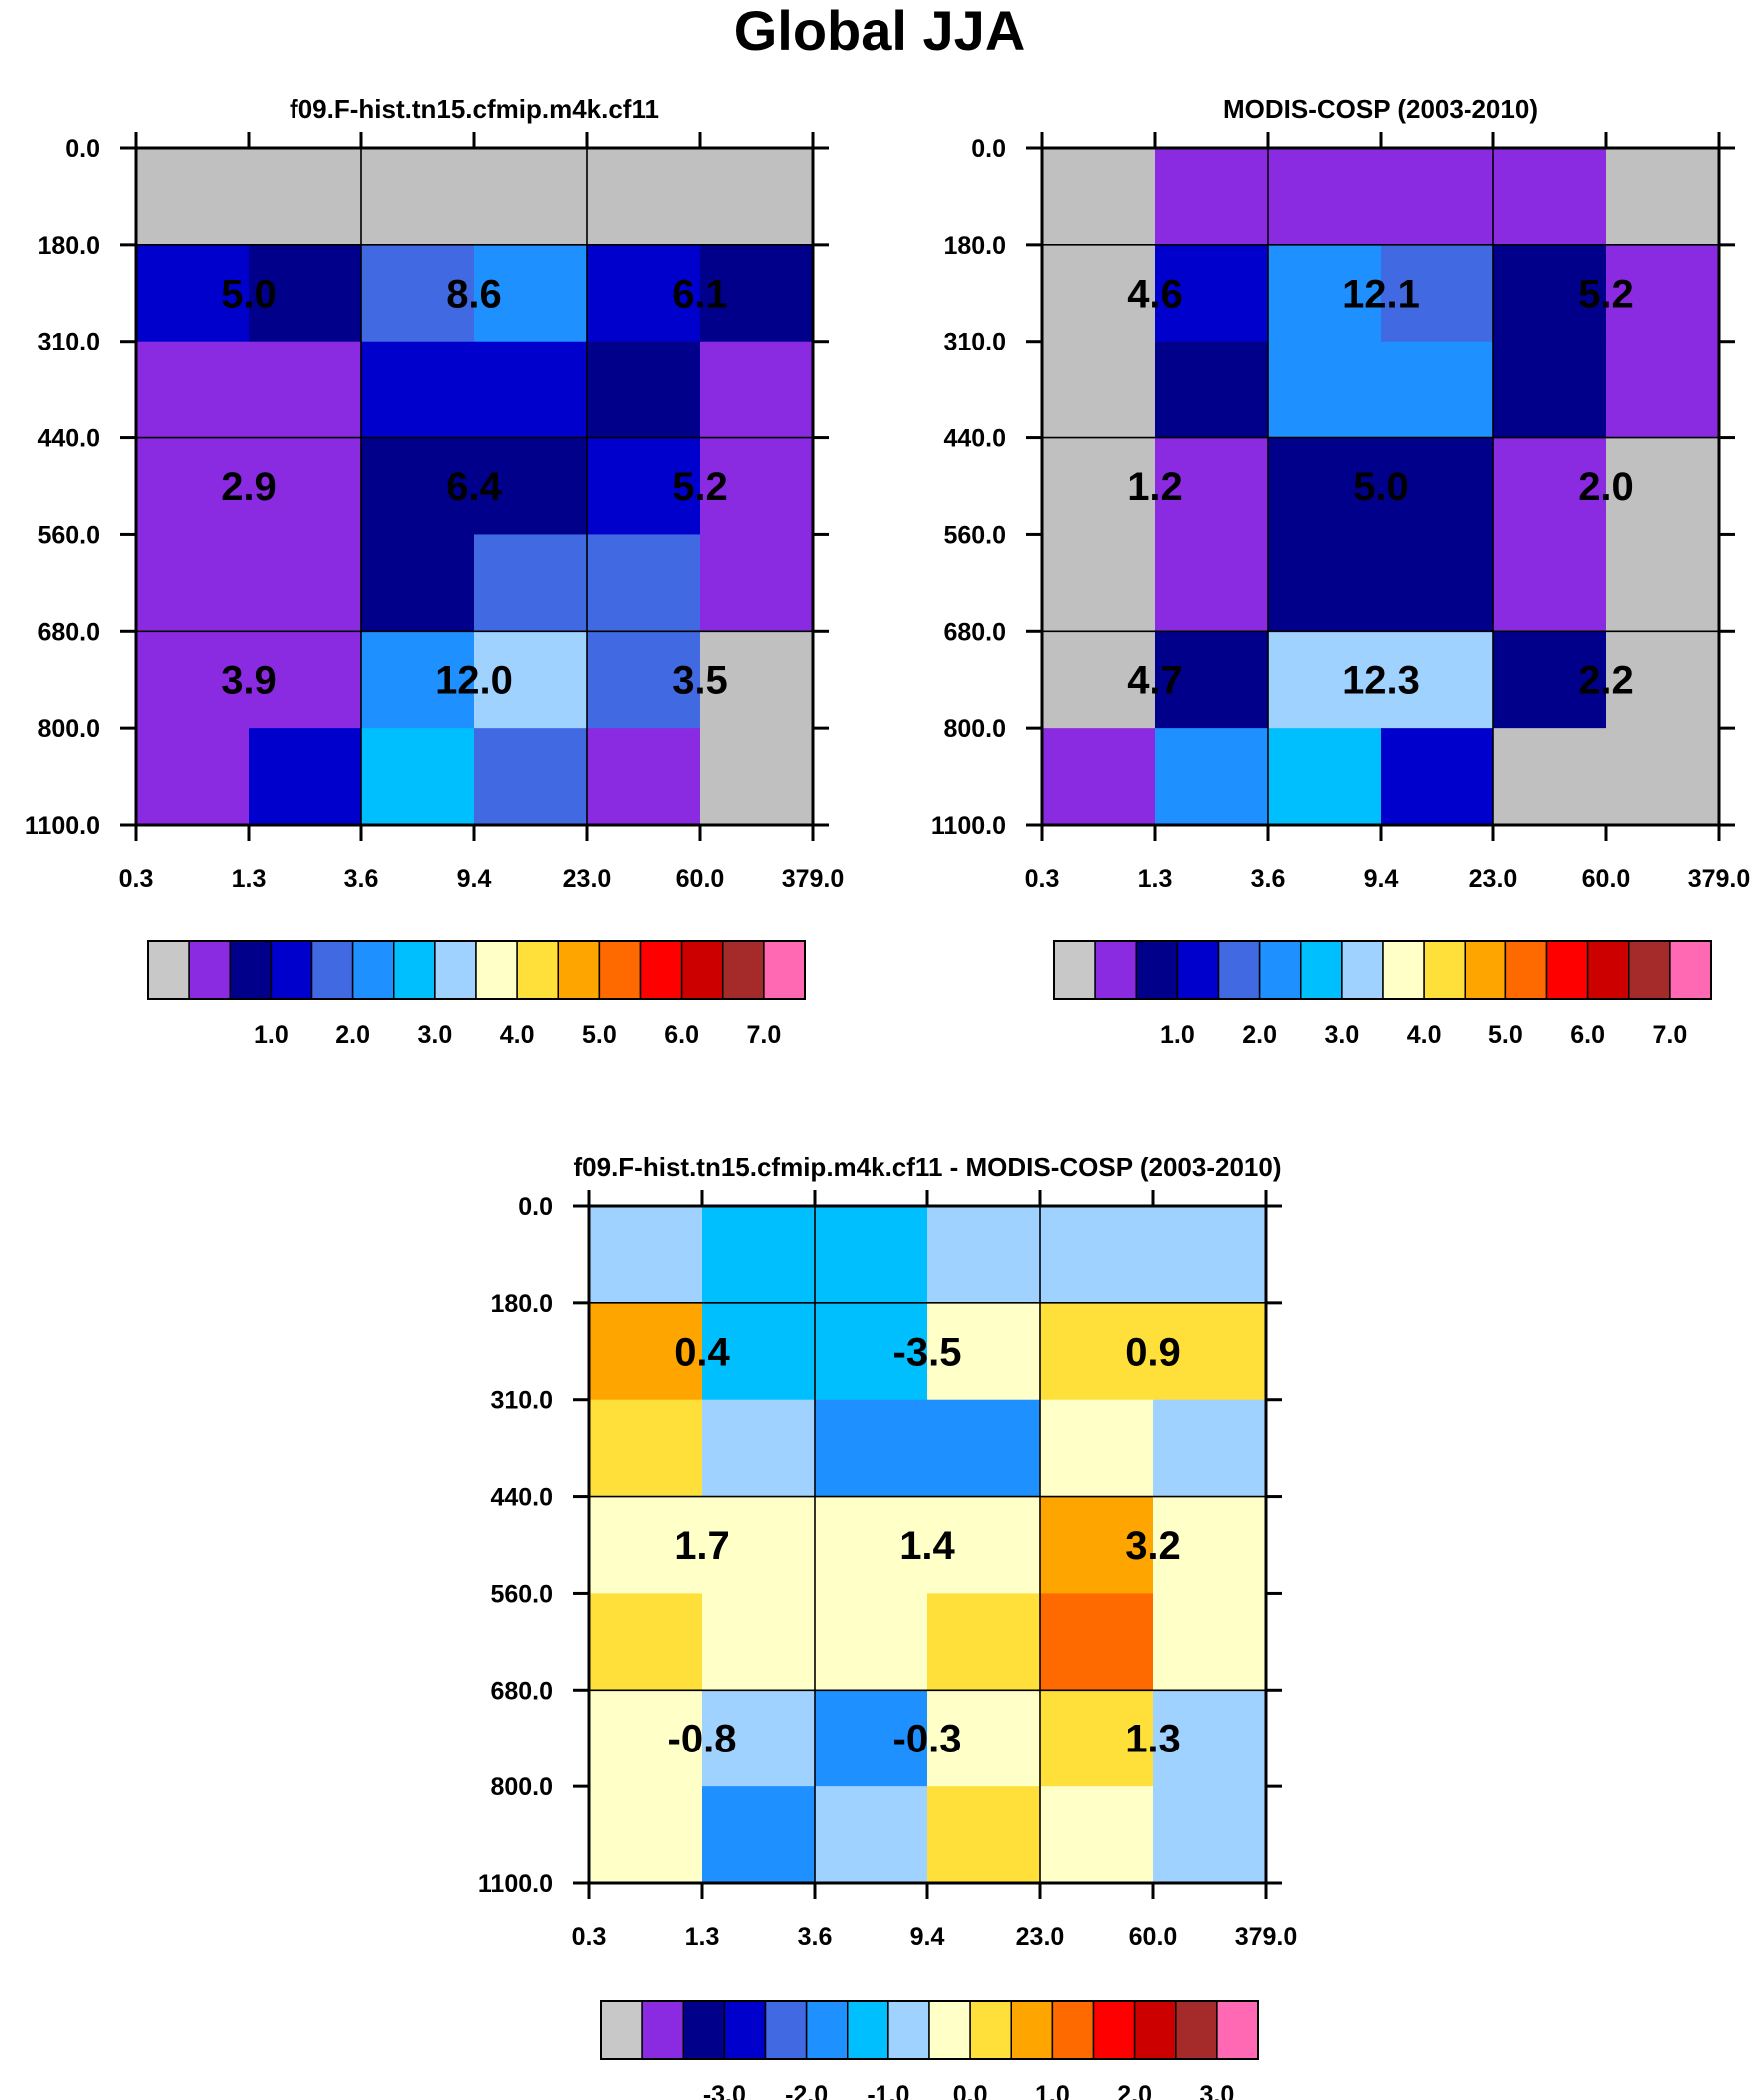 This screenshot has width=1760, height=2100. I want to click on x-tick-label: 3.6, so click(1268, 879).